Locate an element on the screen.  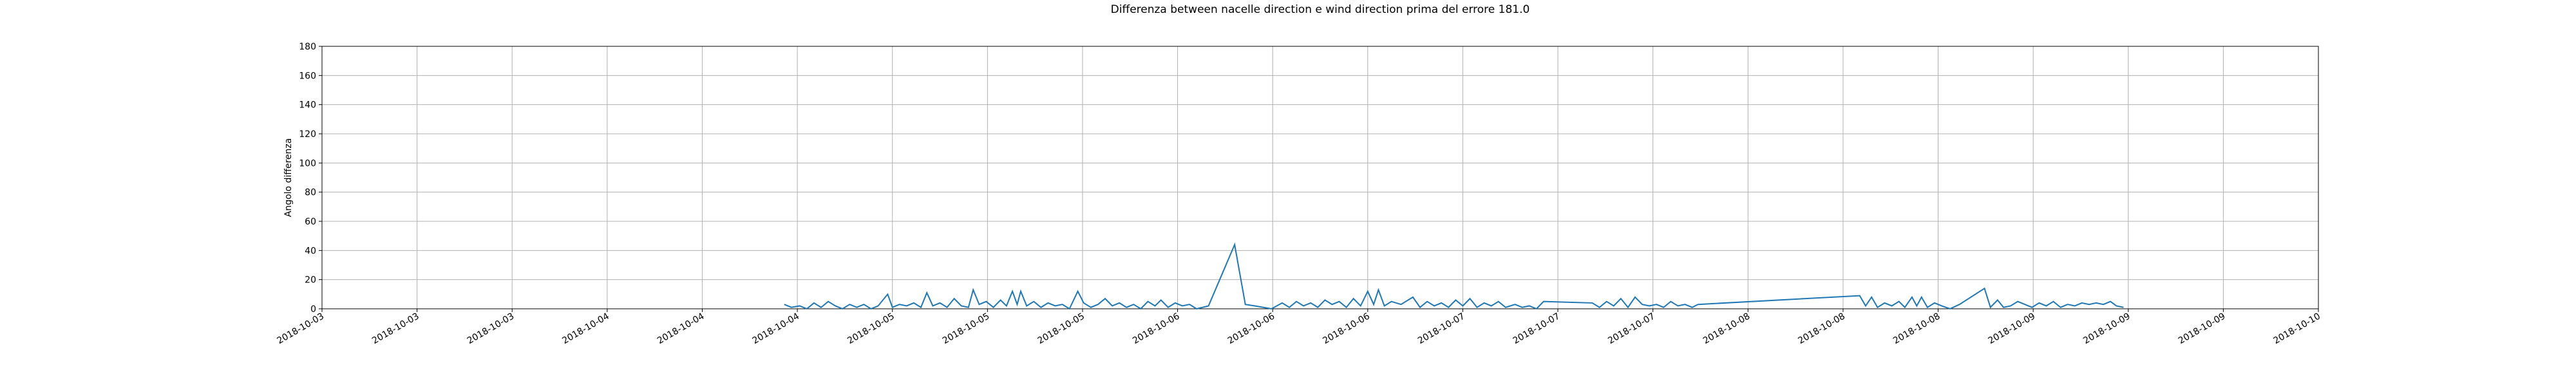
y-tick-label: 180 is located at coordinates (307, 47).